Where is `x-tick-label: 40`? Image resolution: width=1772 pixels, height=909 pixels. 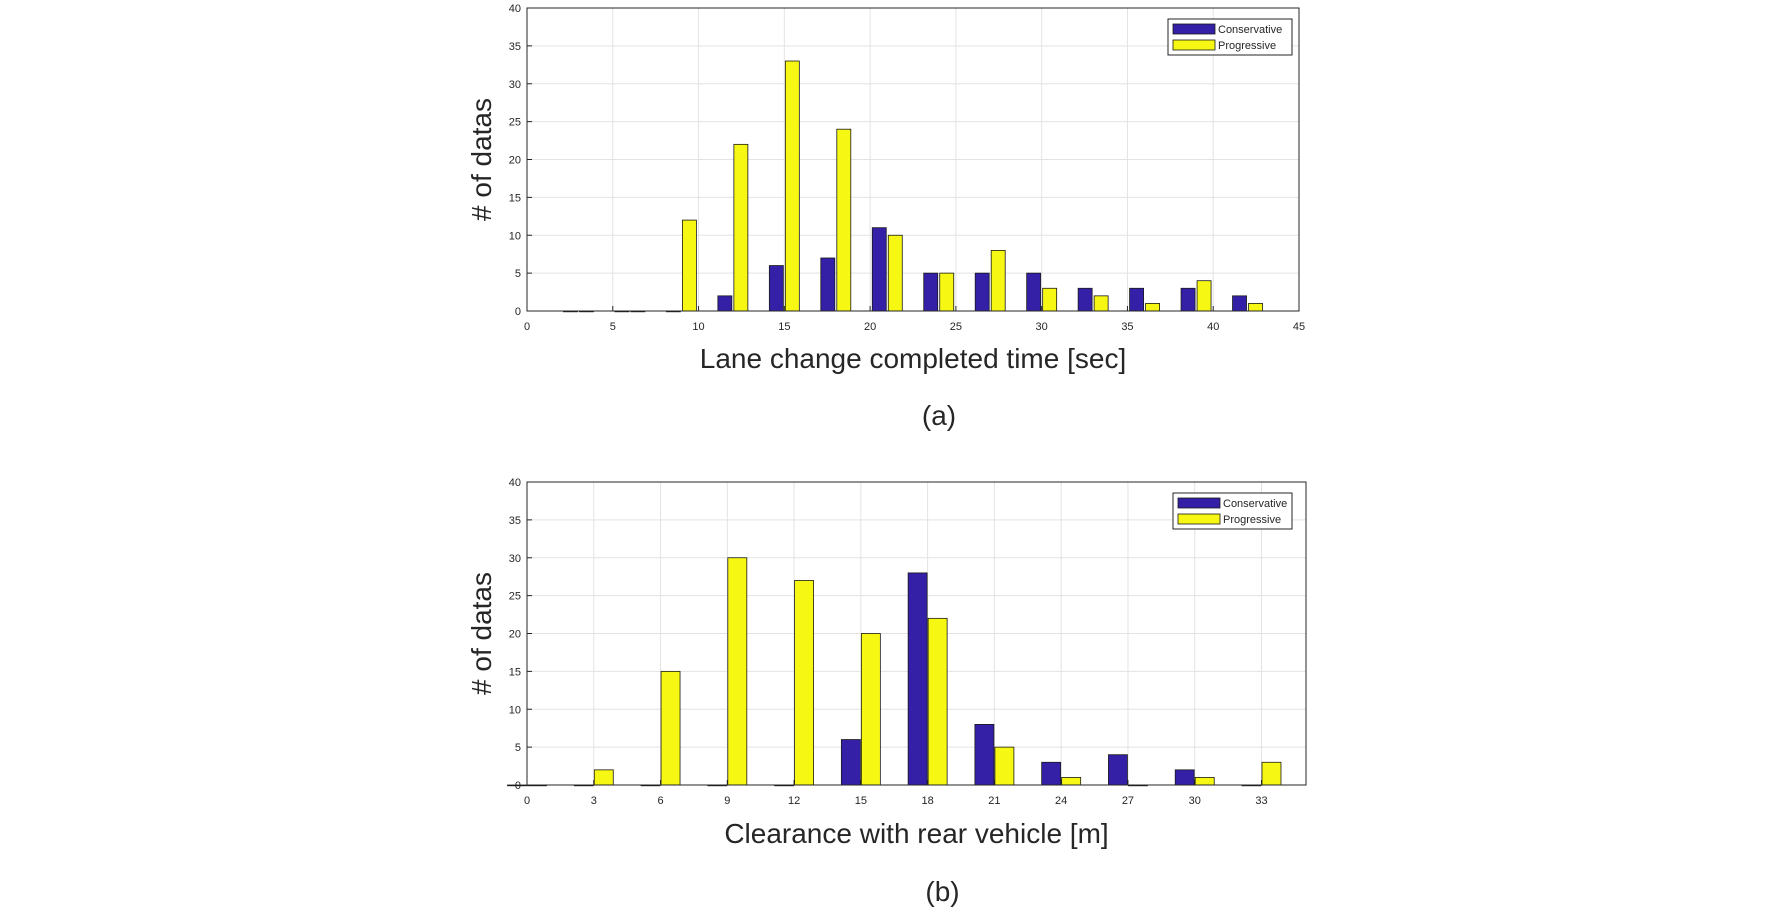 x-tick-label: 40 is located at coordinates (1213, 327).